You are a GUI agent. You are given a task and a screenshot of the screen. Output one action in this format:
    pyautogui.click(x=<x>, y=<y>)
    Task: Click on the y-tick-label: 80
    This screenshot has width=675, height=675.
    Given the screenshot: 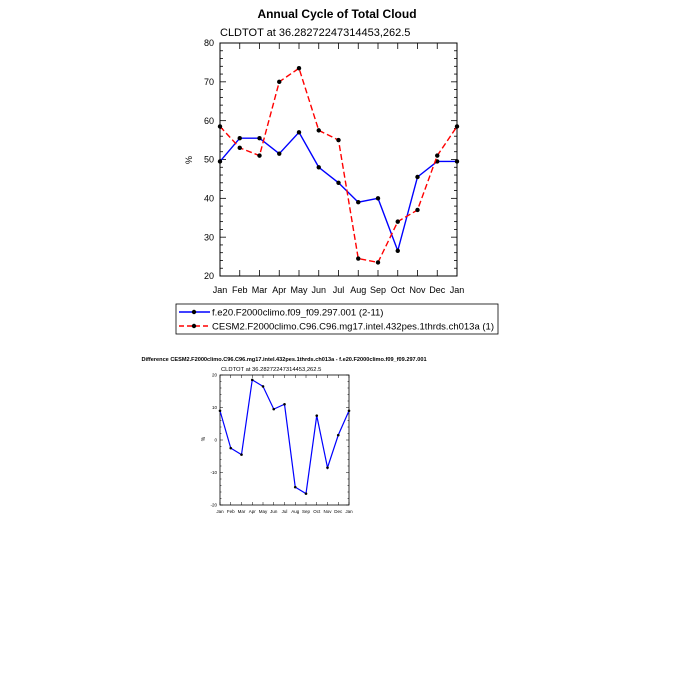 What is the action you would take?
    pyautogui.click(x=209, y=43)
    